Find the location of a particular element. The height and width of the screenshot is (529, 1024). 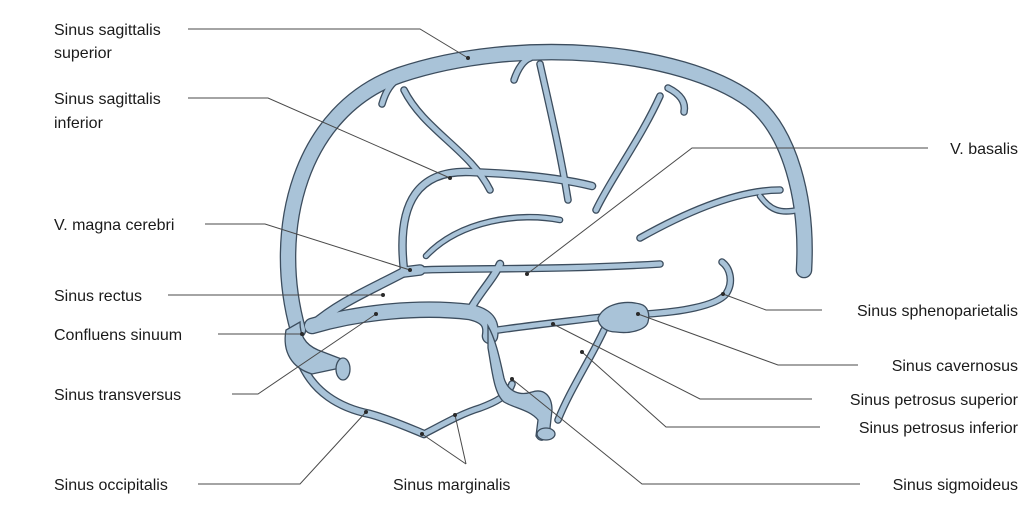

label-sinus-transversus: Sinus transversus is located at coordinates (117, 395).